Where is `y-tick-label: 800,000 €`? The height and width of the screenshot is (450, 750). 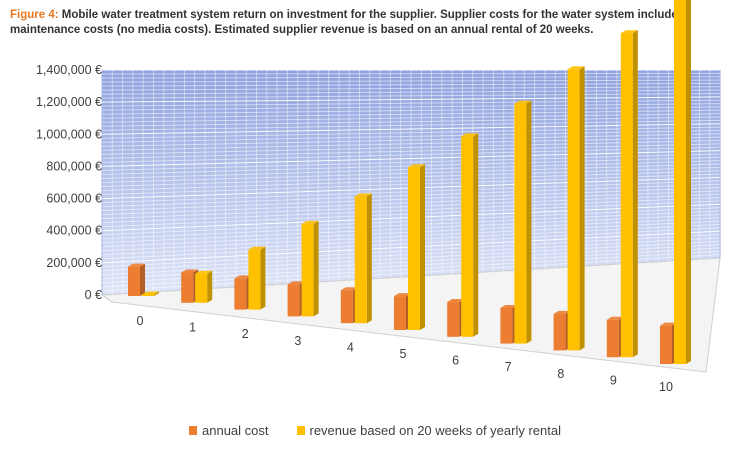
y-tick-label: 800,000 € is located at coordinates (74, 166).